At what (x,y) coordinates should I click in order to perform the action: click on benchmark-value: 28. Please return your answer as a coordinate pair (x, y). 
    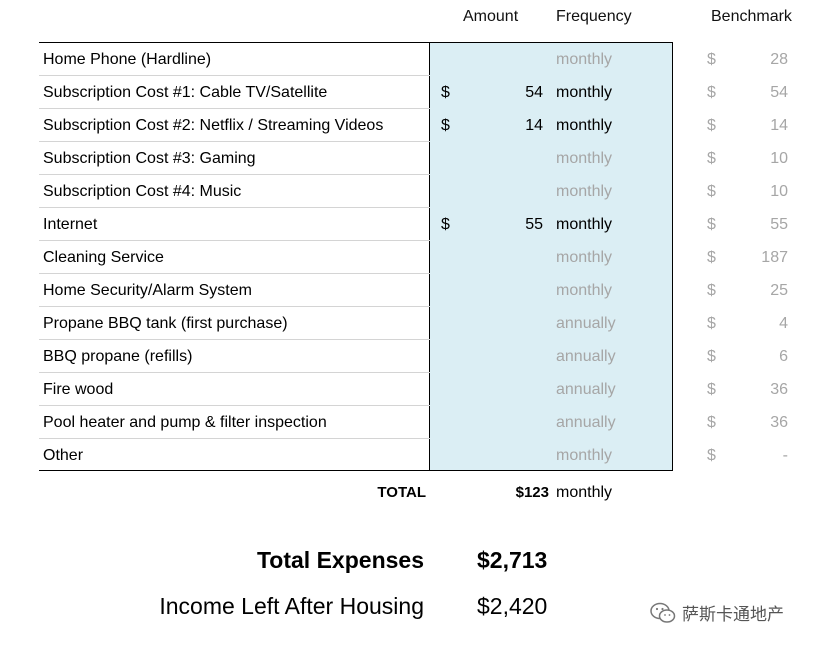
    Looking at the image, I should click on (779, 59).